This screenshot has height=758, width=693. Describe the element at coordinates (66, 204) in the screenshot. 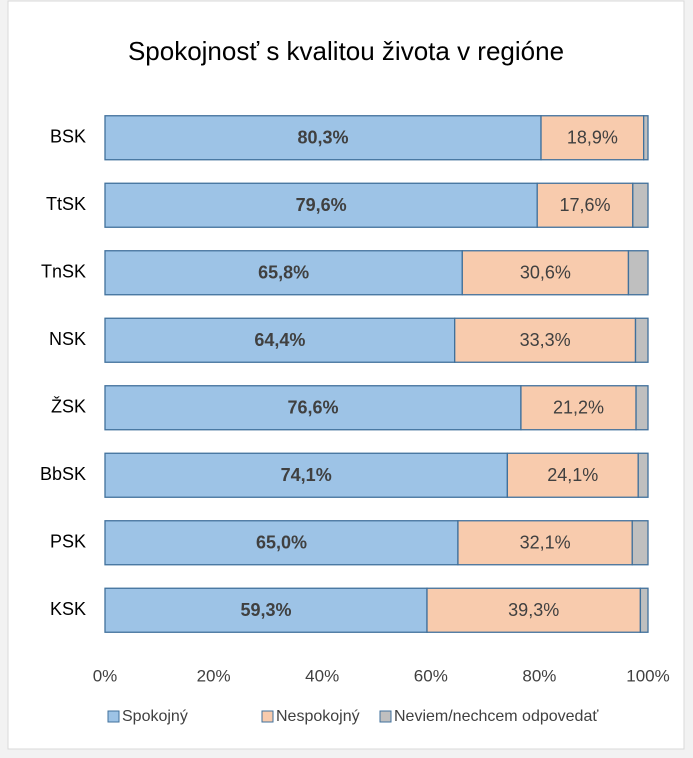

I see `y-tick-label: TtSK` at that location.